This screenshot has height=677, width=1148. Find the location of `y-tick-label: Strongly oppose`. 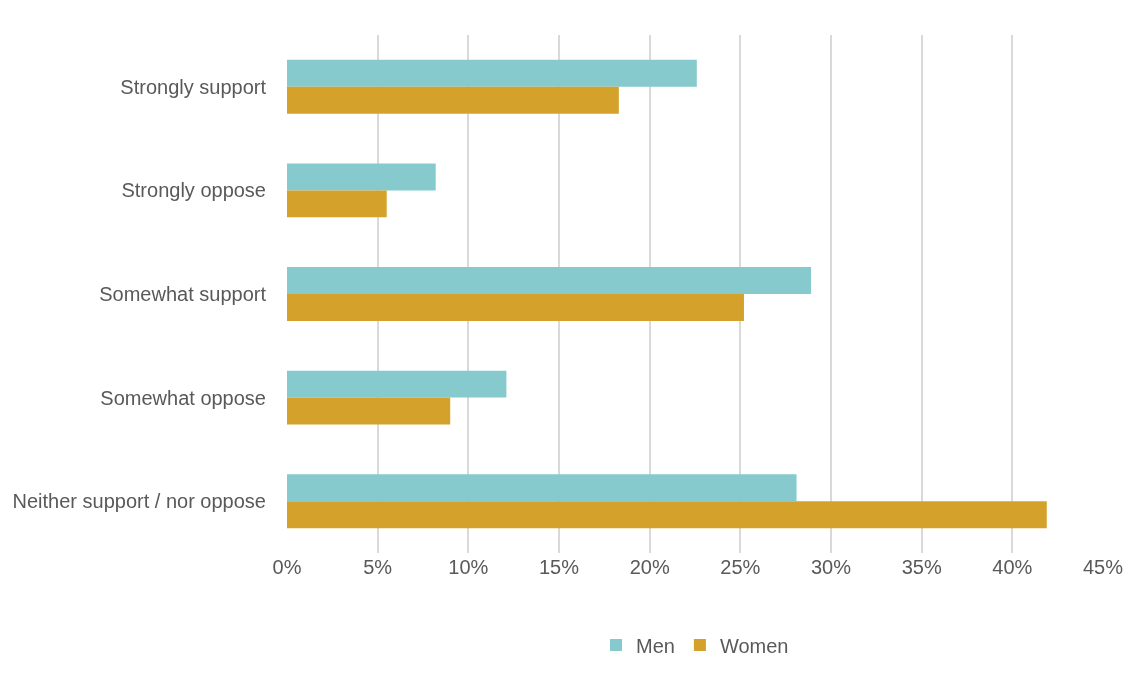

y-tick-label: Strongly oppose is located at coordinates (193, 190).